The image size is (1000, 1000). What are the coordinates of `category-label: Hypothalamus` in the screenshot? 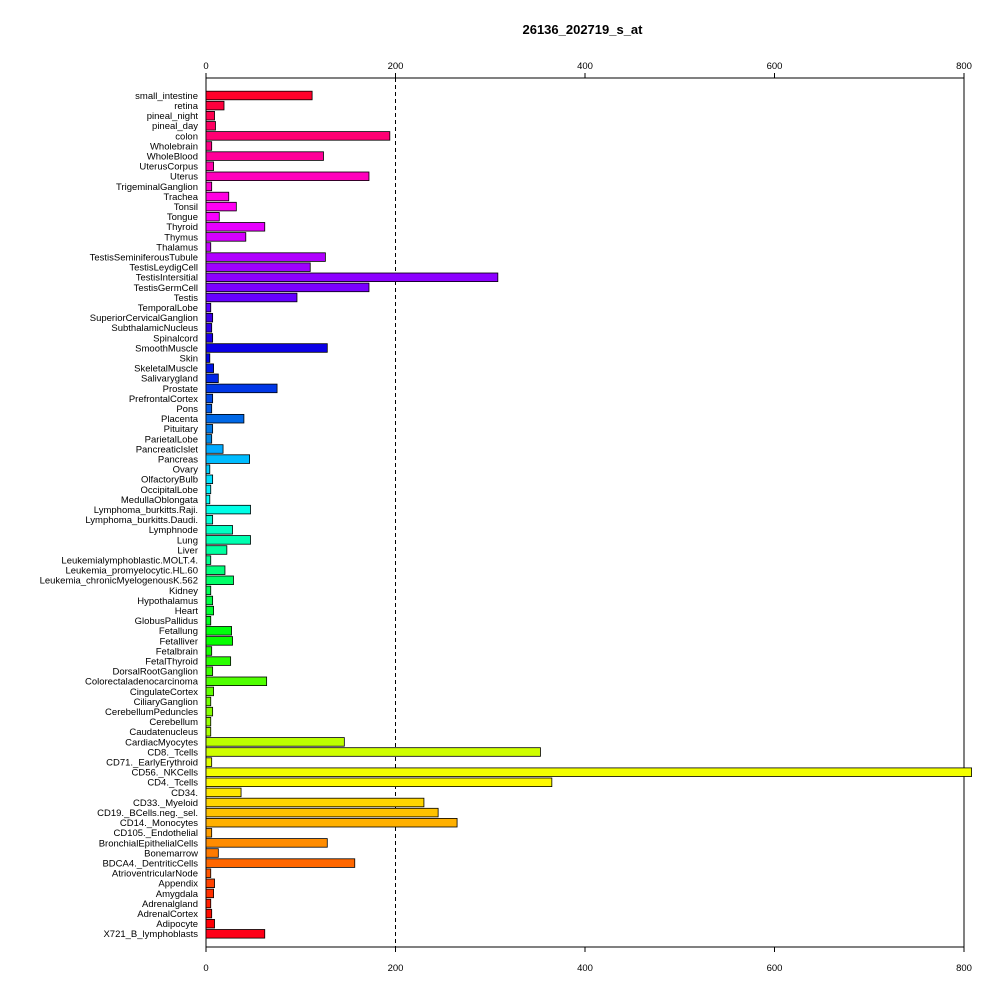 It's located at (167, 601).